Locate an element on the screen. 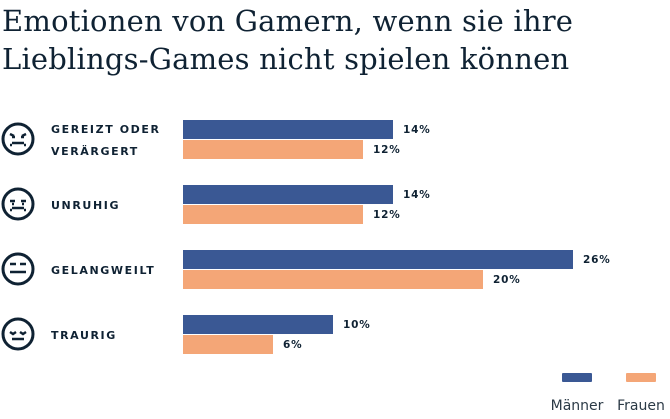 This screenshot has width=670, height=419. category-label: GELANGWEILT is located at coordinates (103, 270).